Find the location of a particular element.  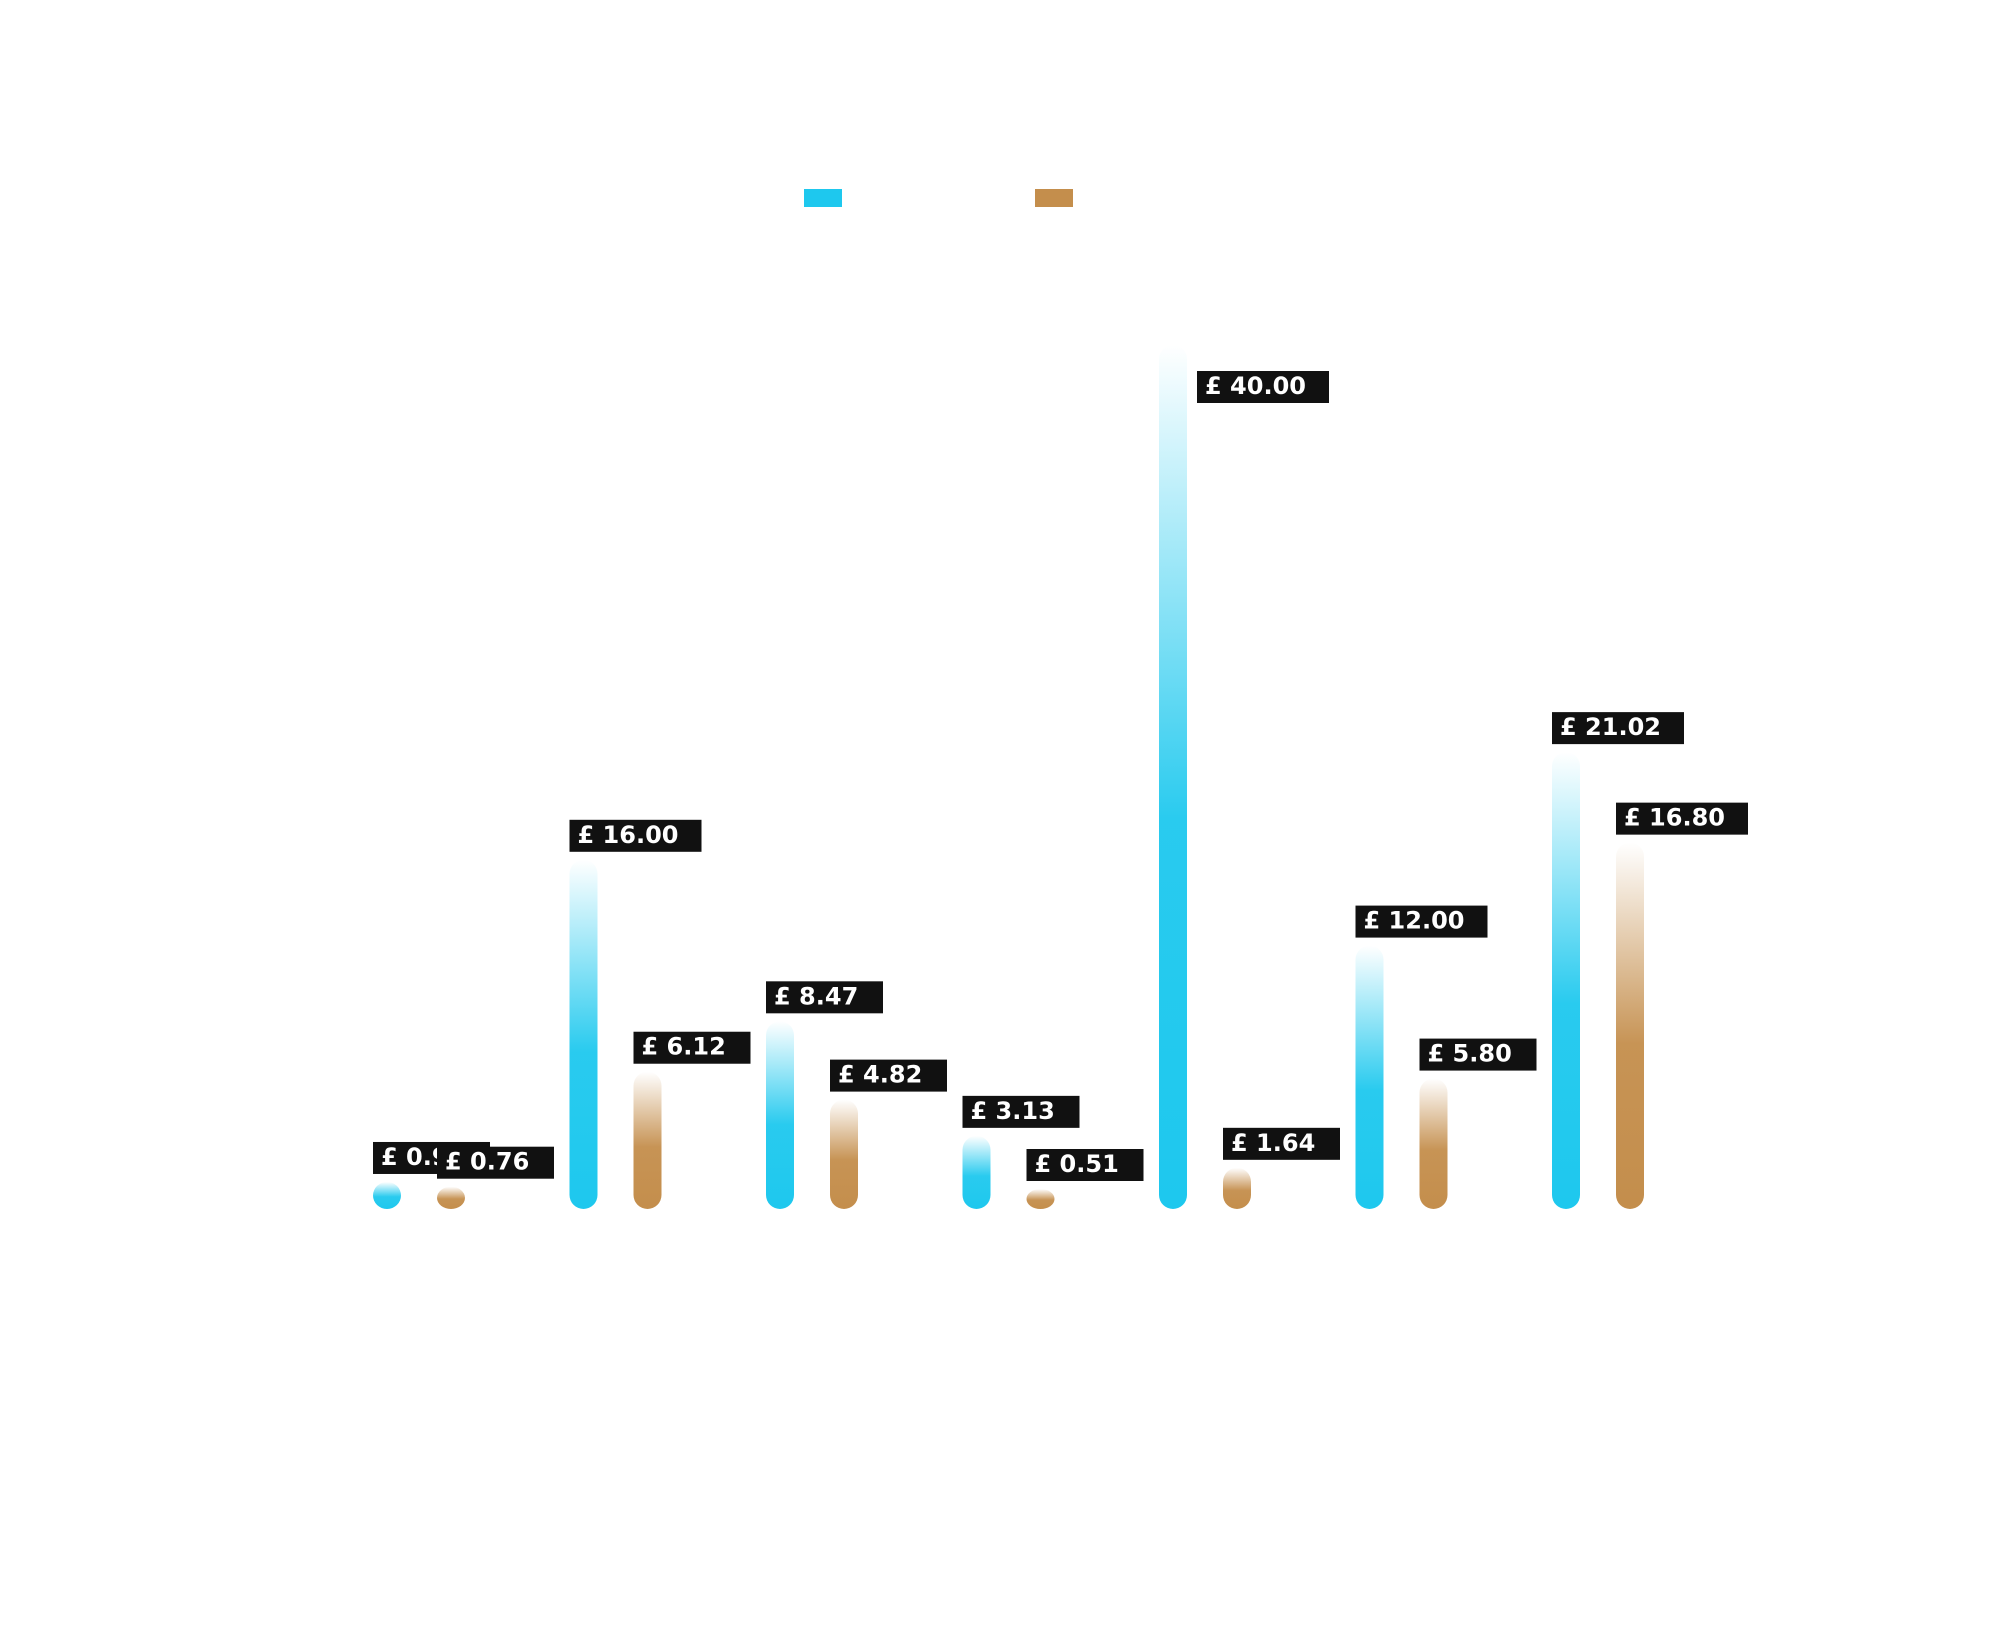

data-label-s1-c7: £ 21.02 is located at coordinates (1618, 728).